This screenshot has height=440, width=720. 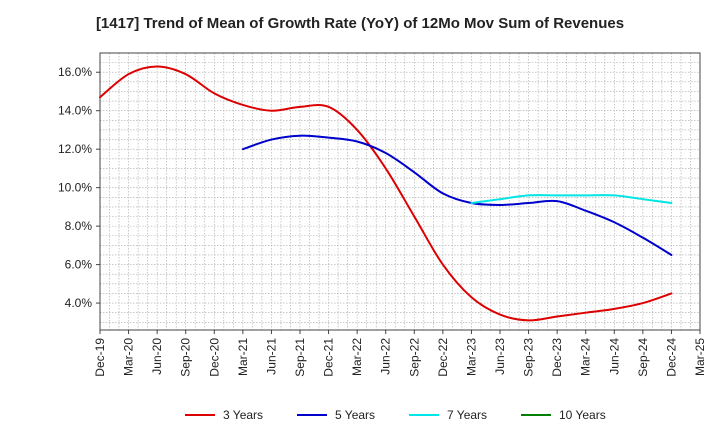 I want to click on y-tick-label: 8.0%, so click(x=79, y=226).